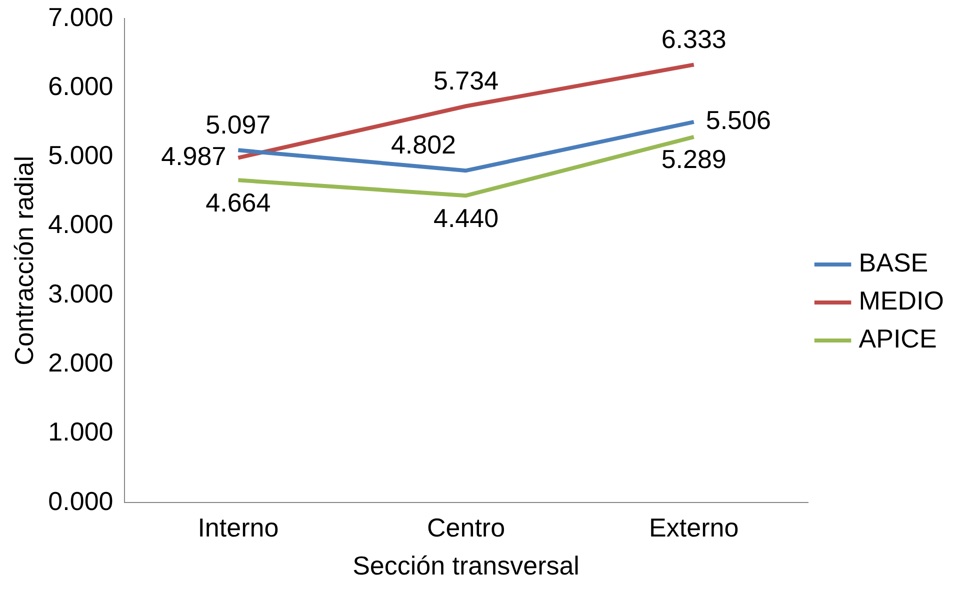 This screenshot has height=593, width=964. I want to click on y-tick-label: 7.000, so click(81, 17).